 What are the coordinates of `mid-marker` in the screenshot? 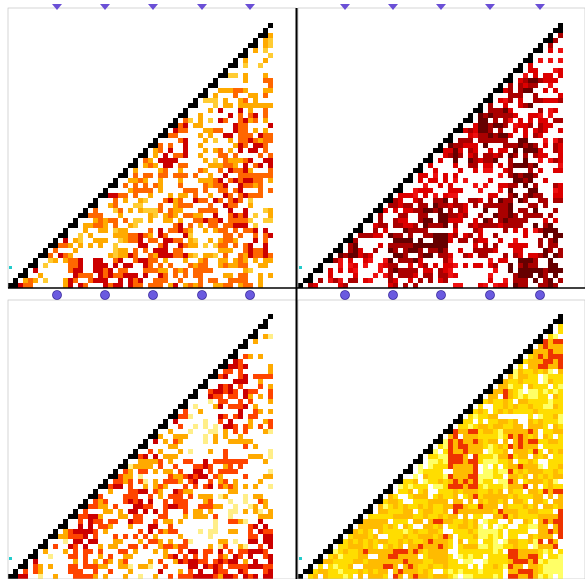 It's located at (345, 295).